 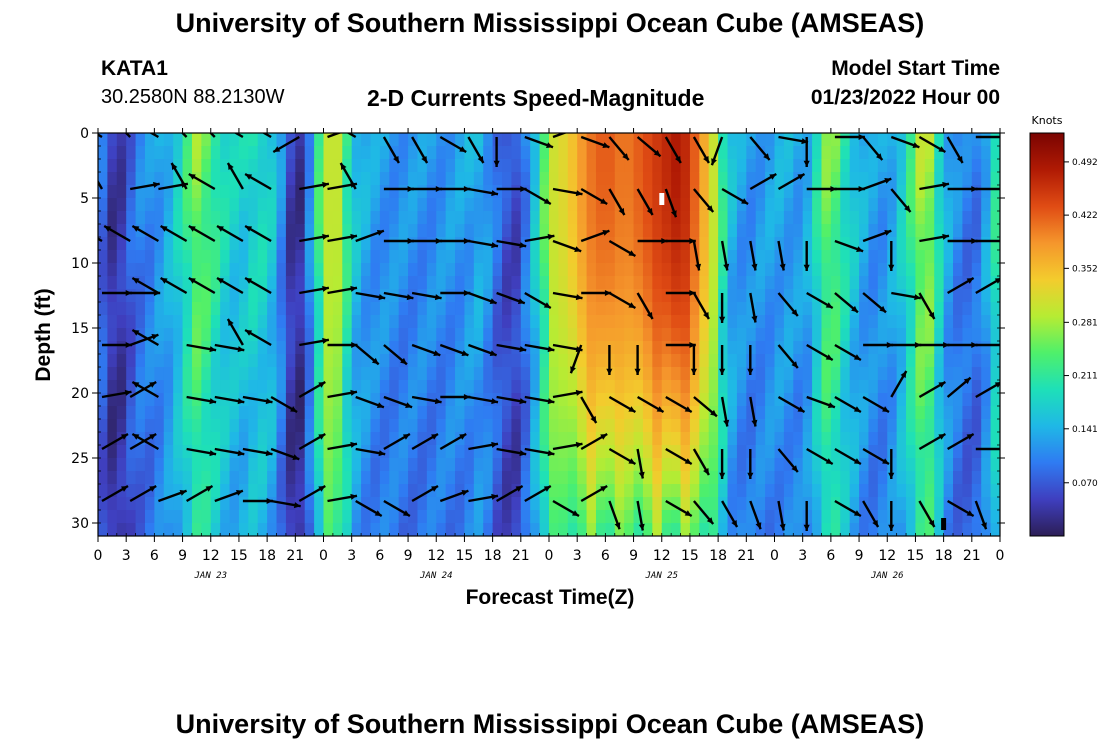 I want to click on colorbar-tick-label: 0.492, so click(x=1085, y=163).